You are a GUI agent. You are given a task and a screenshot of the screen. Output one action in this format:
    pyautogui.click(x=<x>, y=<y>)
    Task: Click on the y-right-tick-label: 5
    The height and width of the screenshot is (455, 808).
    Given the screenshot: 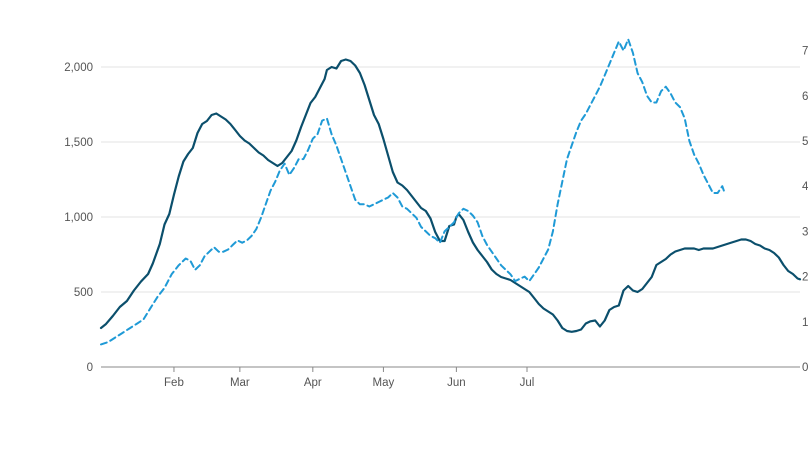 What is the action you would take?
    pyautogui.click(x=805, y=142)
    